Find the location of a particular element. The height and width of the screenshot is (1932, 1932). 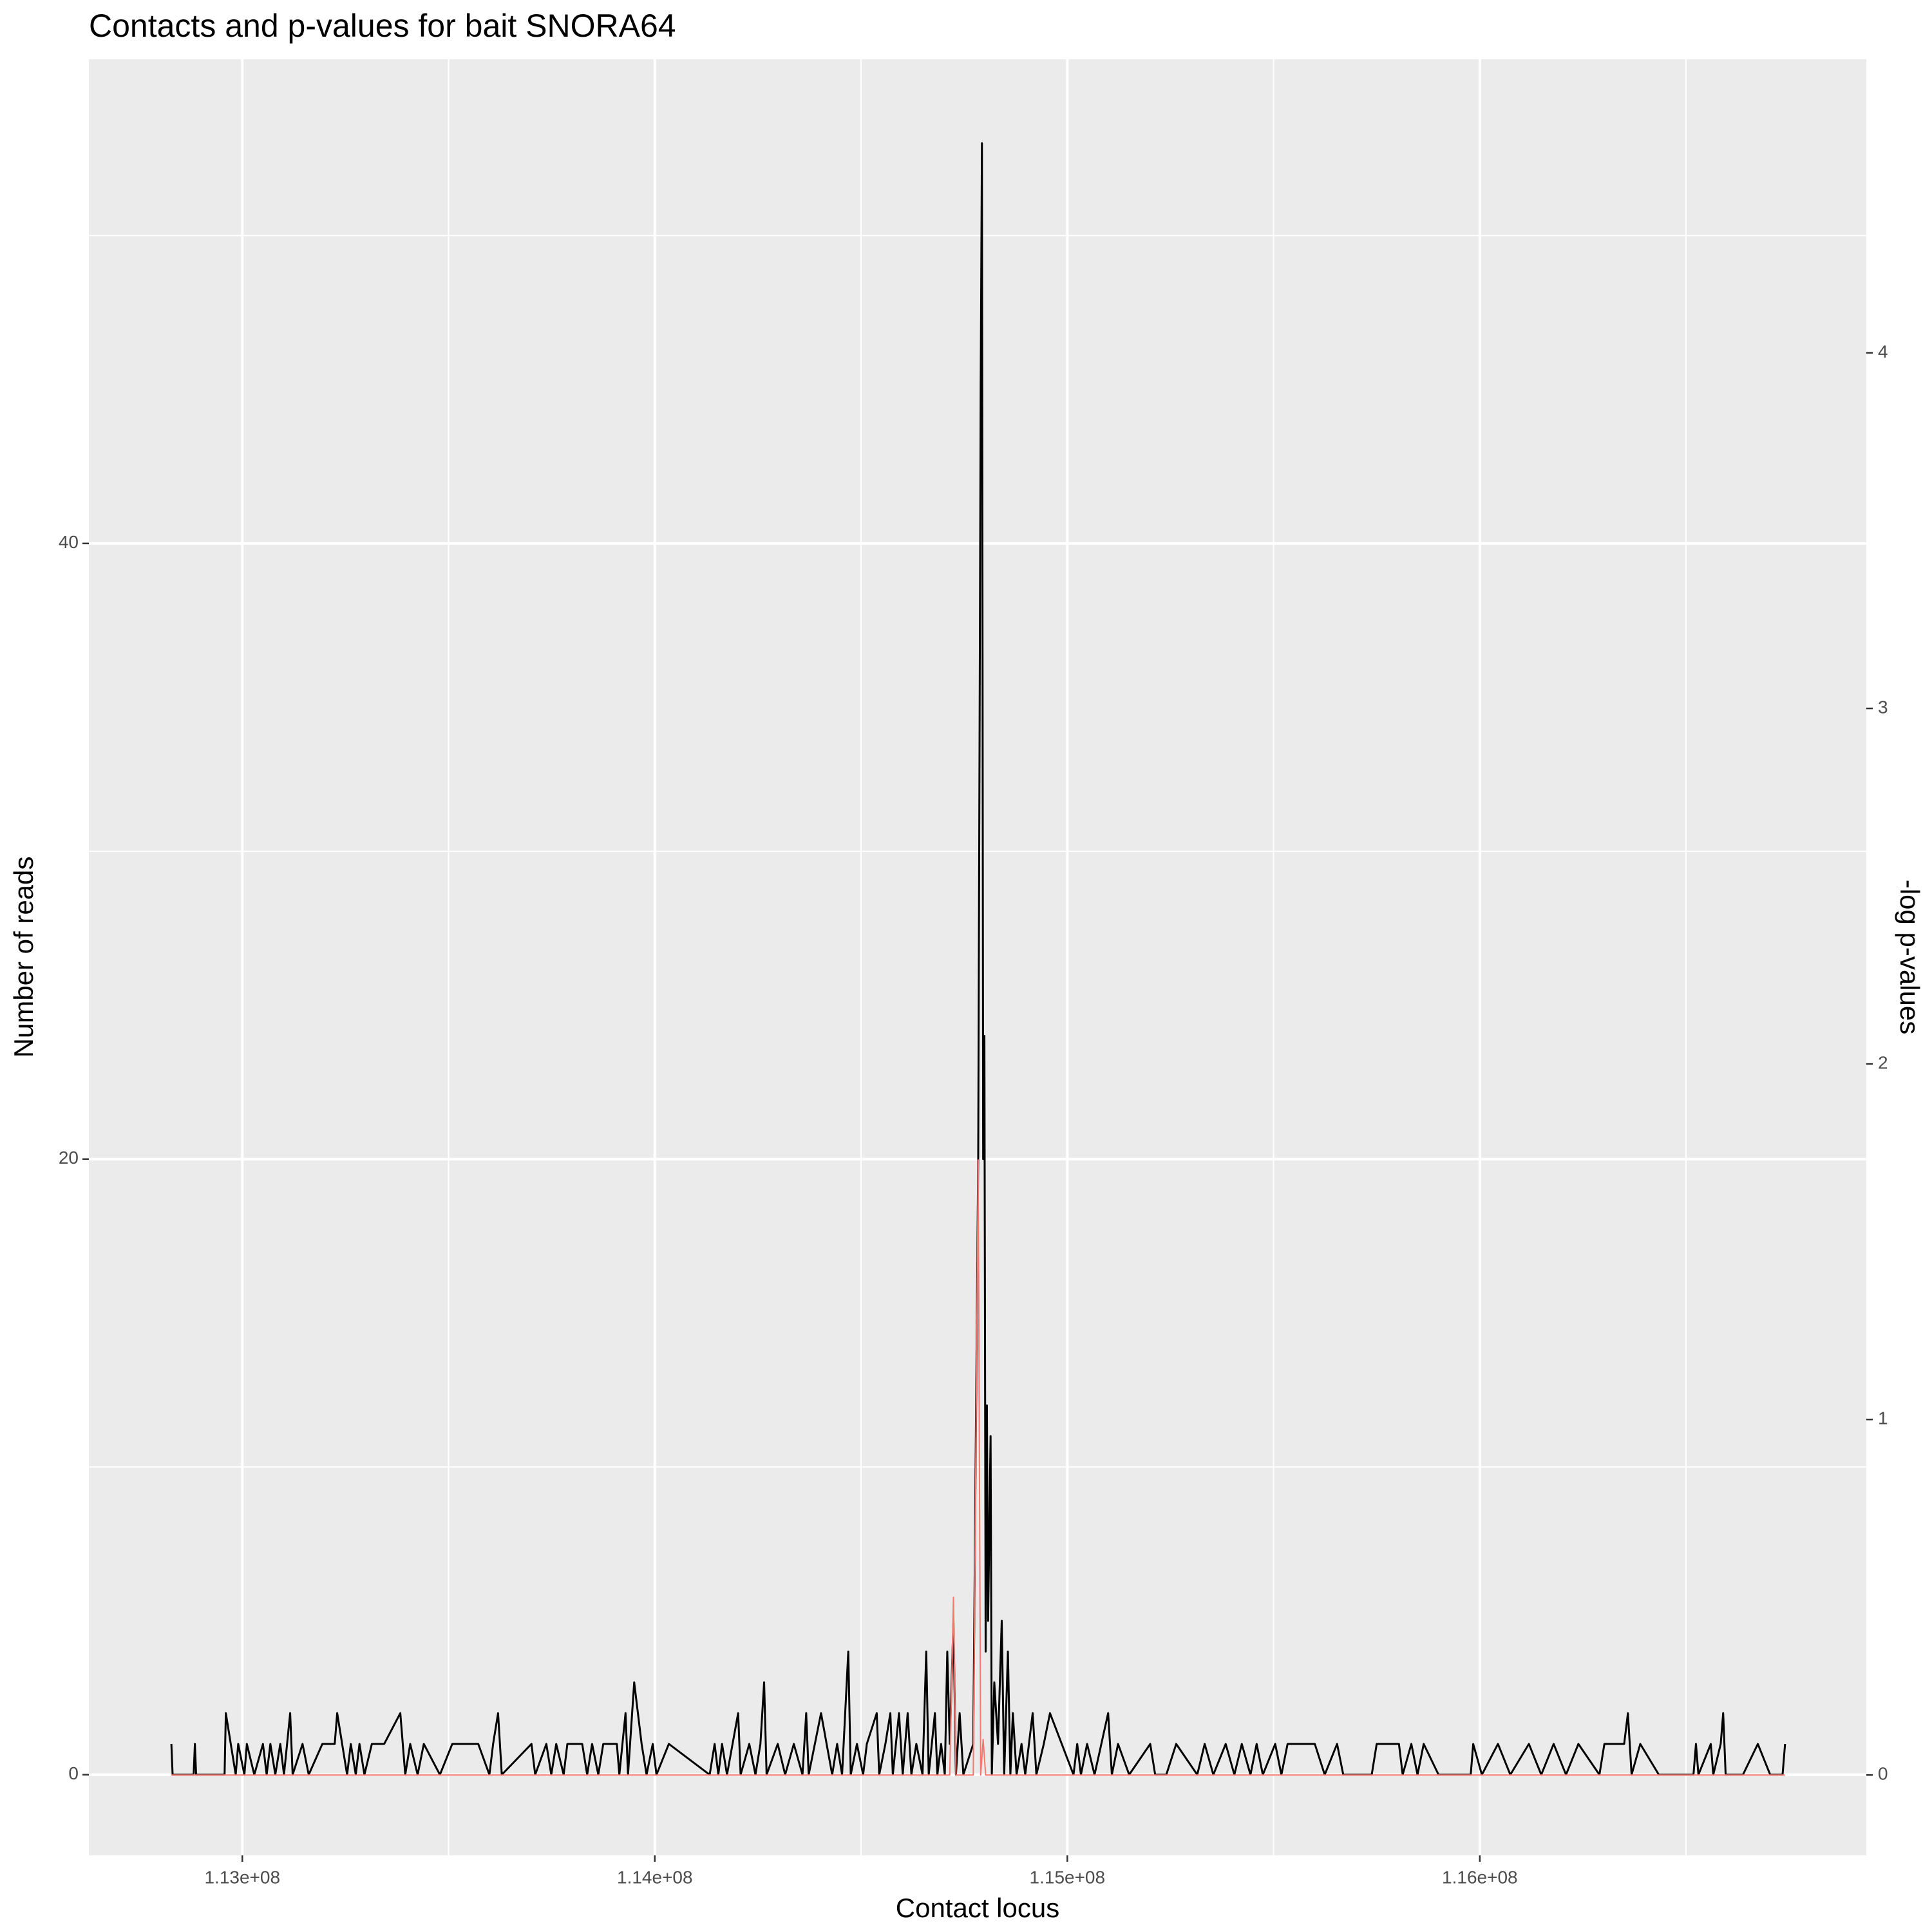

y-axis-title: Number of reads is located at coordinates (24, 957).